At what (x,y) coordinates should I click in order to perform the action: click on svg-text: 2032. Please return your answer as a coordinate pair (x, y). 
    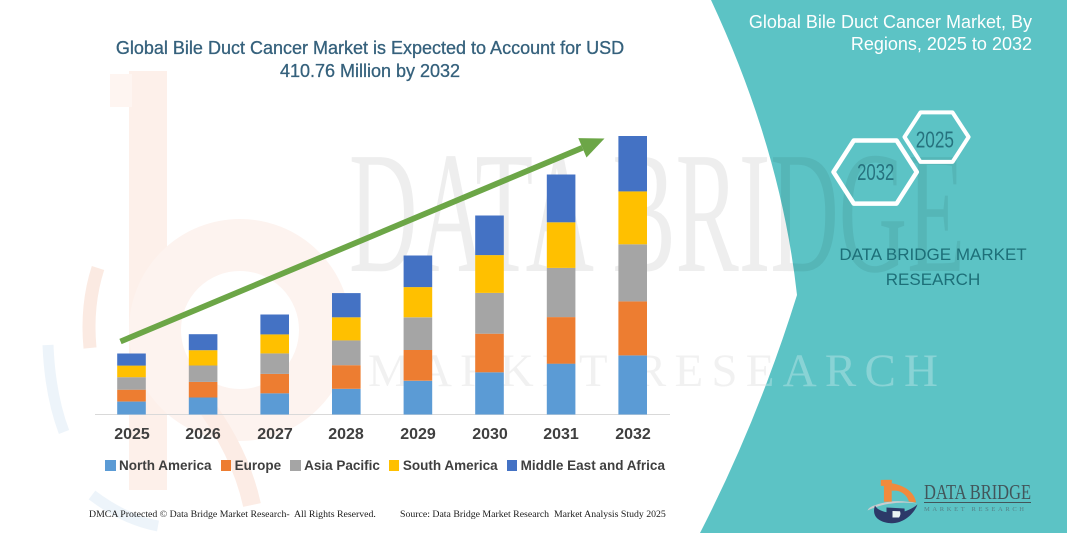
    Looking at the image, I should click on (875, 172).